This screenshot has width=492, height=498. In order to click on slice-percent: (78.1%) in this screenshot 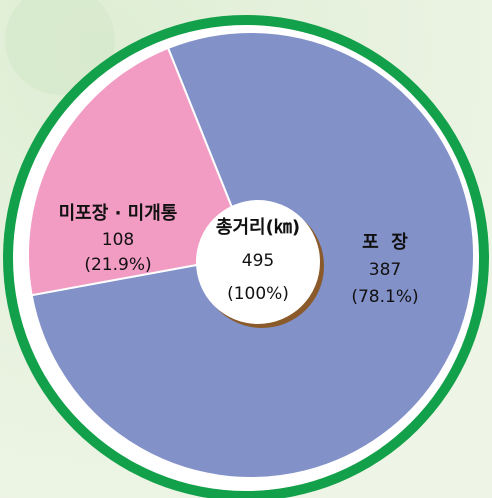, I will do `click(384, 297)`.